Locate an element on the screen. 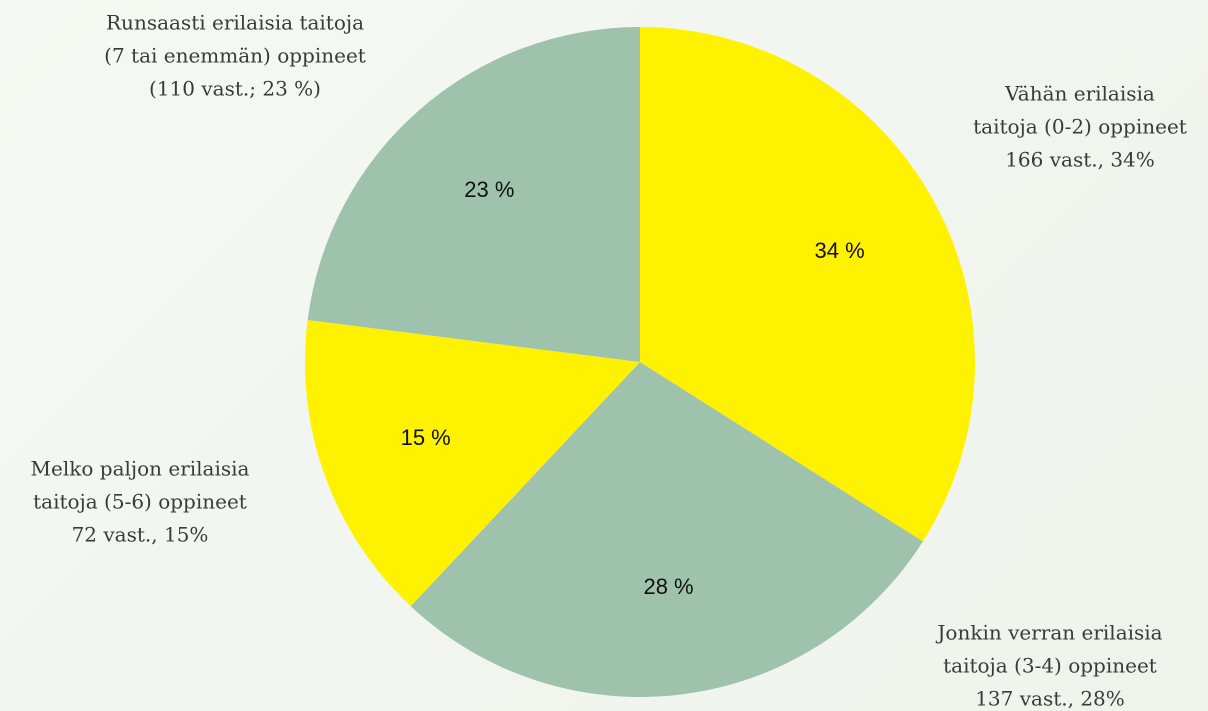  category-label: Melko paljon erilaisia is located at coordinates (140, 469).